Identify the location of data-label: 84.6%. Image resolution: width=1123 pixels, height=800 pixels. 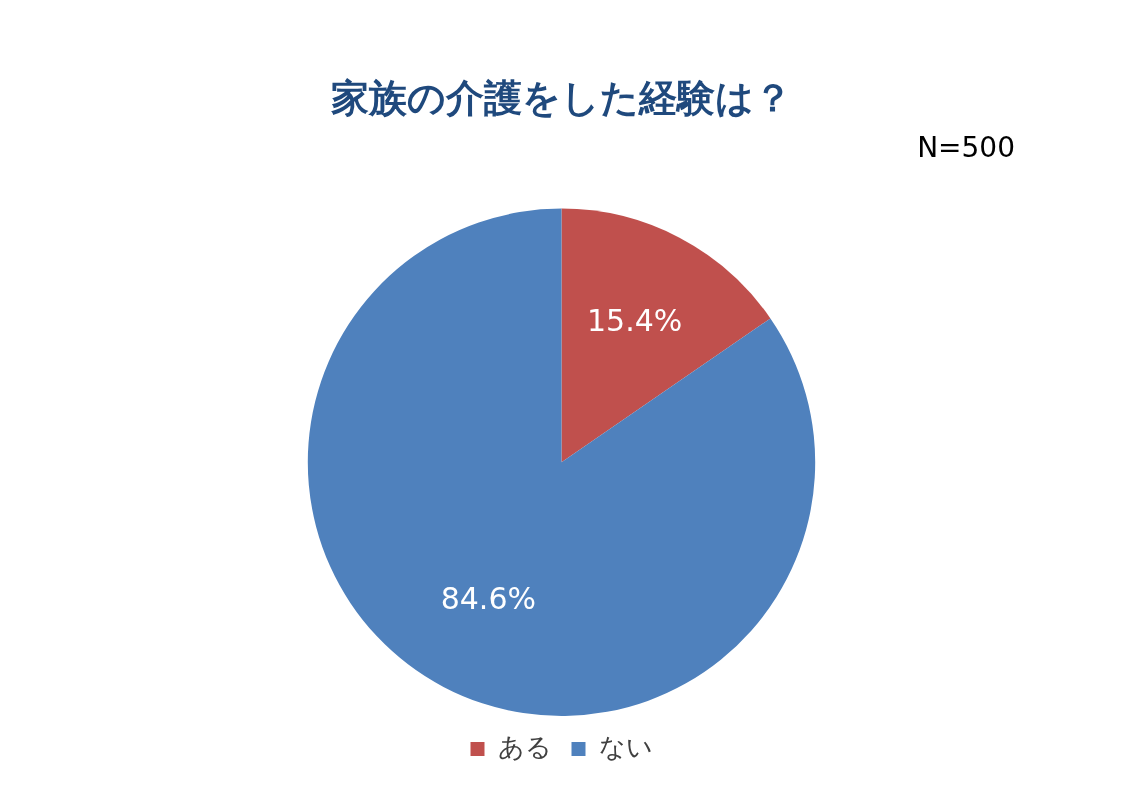
(488, 599).